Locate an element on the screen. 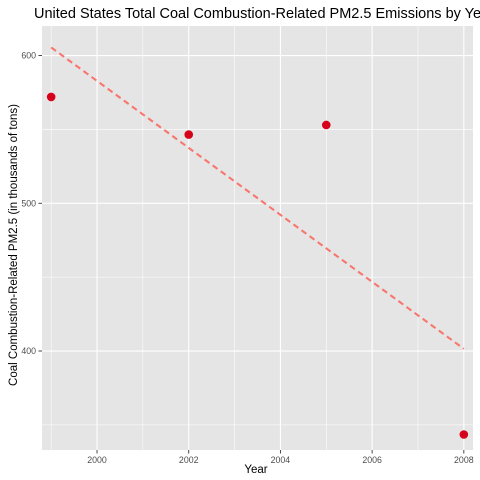 The image size is (480, 480). y-tick-label: 500 is located at coordinates (28, 203).